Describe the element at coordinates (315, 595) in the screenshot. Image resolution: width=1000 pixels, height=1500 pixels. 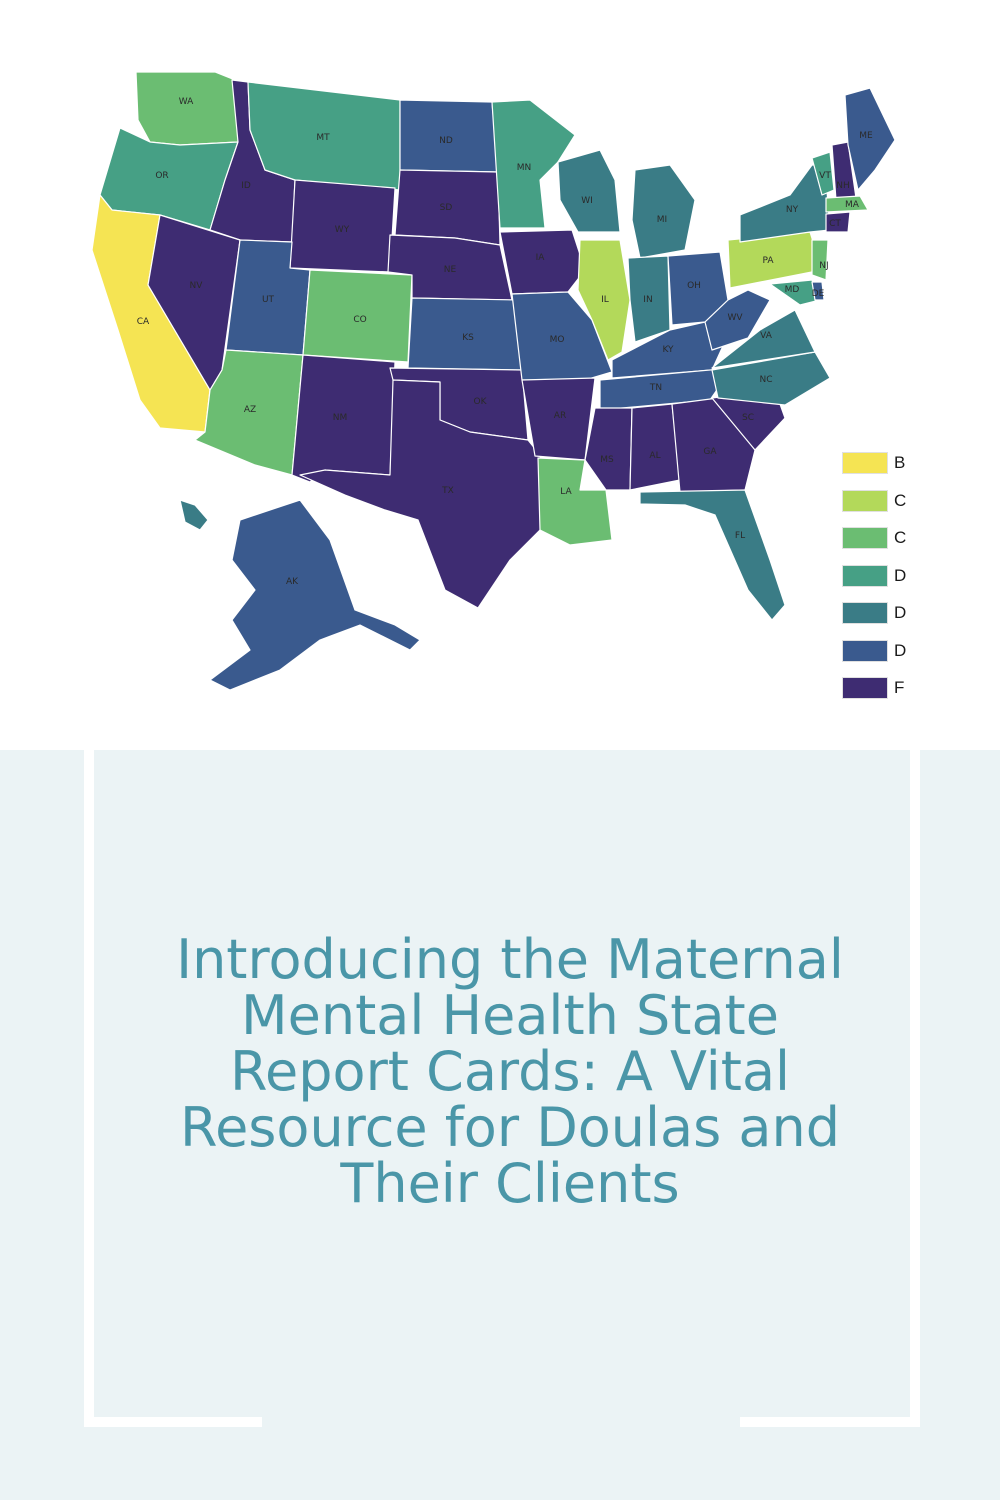
I see `state-AK` at that location.